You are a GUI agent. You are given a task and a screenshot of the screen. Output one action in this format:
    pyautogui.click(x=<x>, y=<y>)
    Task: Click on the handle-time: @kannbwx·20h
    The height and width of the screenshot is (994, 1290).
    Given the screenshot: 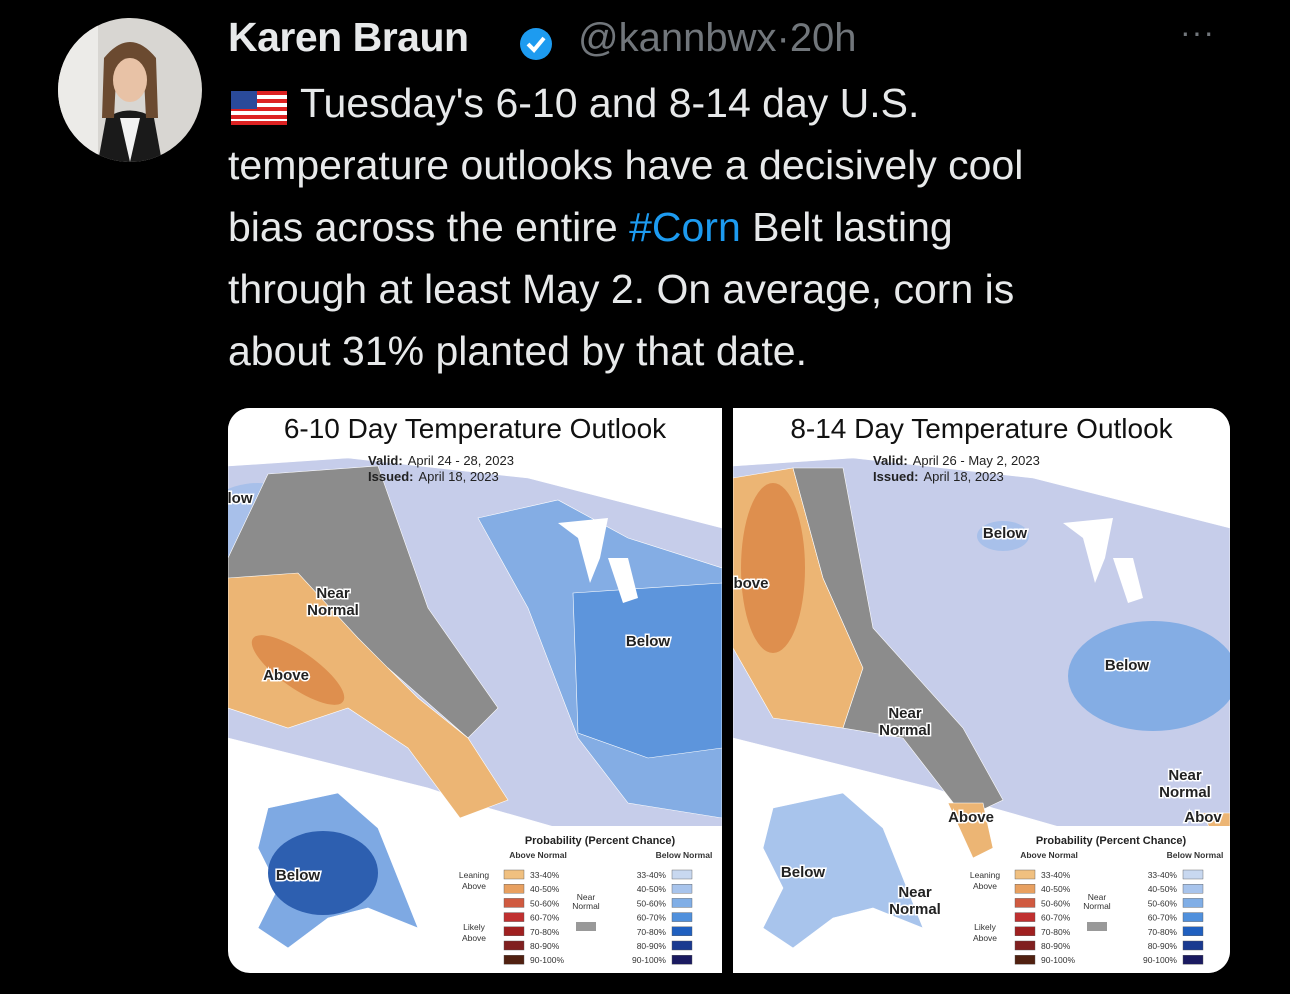 What is the action you would take?
    pyautogui.click(x=717, y=38)
    